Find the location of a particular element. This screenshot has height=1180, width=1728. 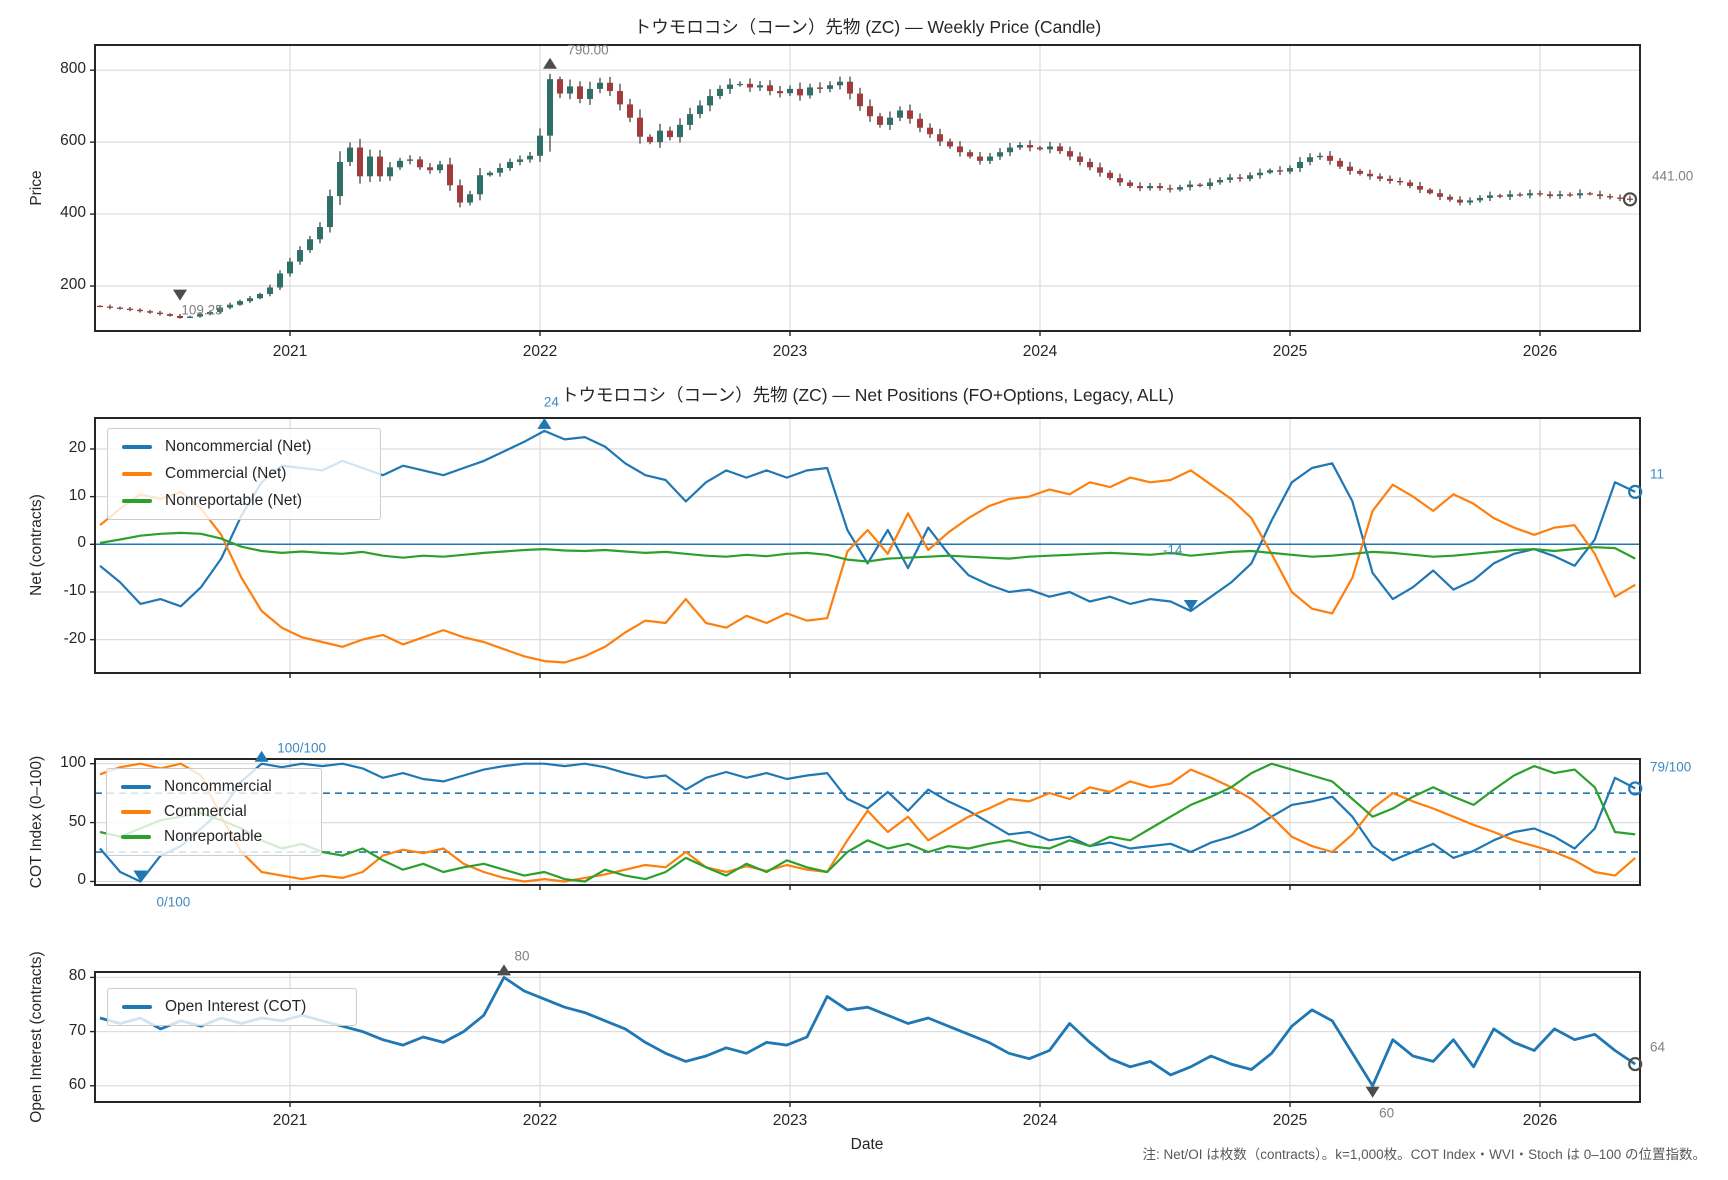

cot-peak-annotation: 100/100 is located at coordinates (301, 748).